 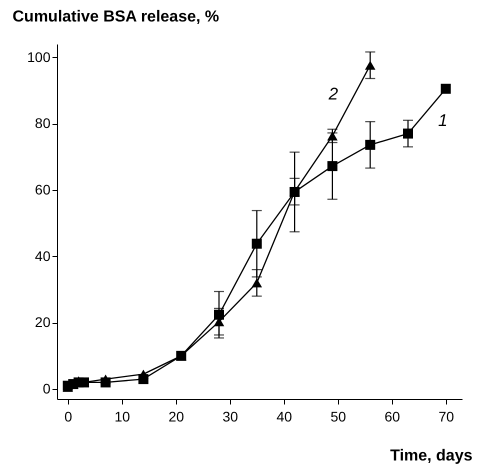 What do you see at coordinates (176, 416) in the screenshot?
I see `x-tick-label: 20` at bounding box center [176, 416].